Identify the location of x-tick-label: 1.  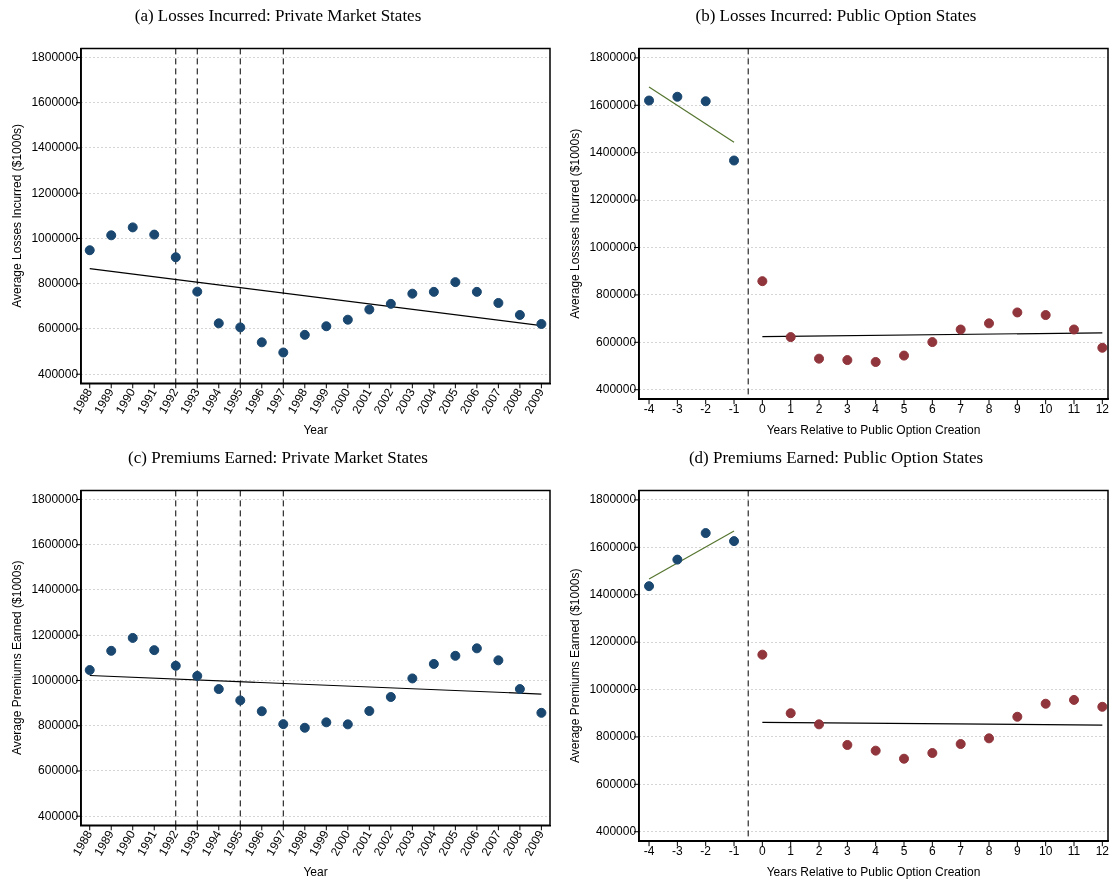
(791, 408).